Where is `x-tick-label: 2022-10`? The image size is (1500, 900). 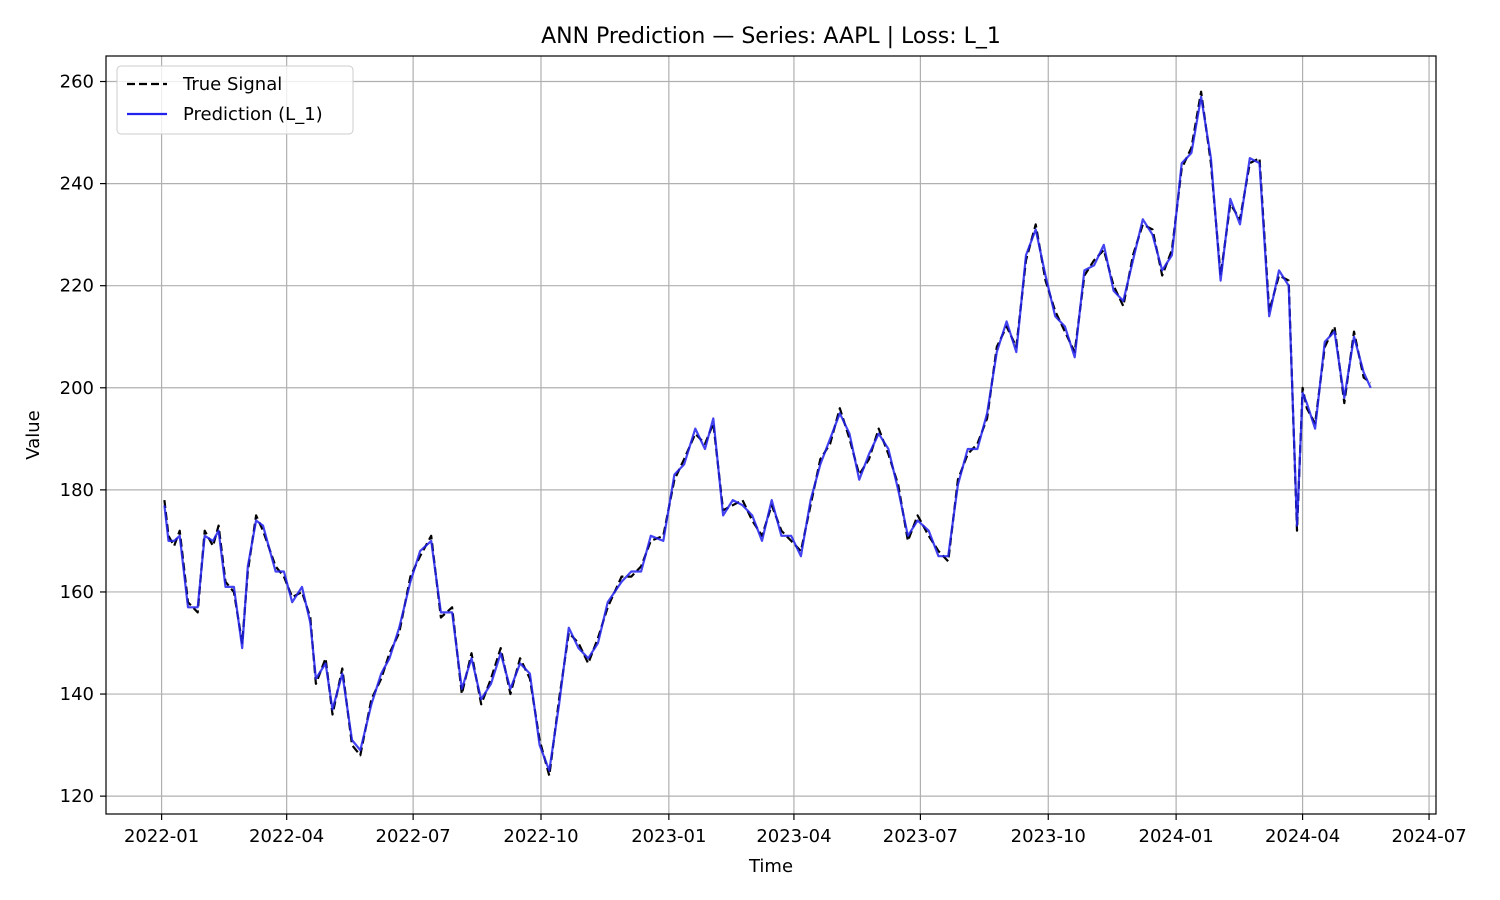
x-tick-label: 2022-10 is located at coordinates (540, 836).